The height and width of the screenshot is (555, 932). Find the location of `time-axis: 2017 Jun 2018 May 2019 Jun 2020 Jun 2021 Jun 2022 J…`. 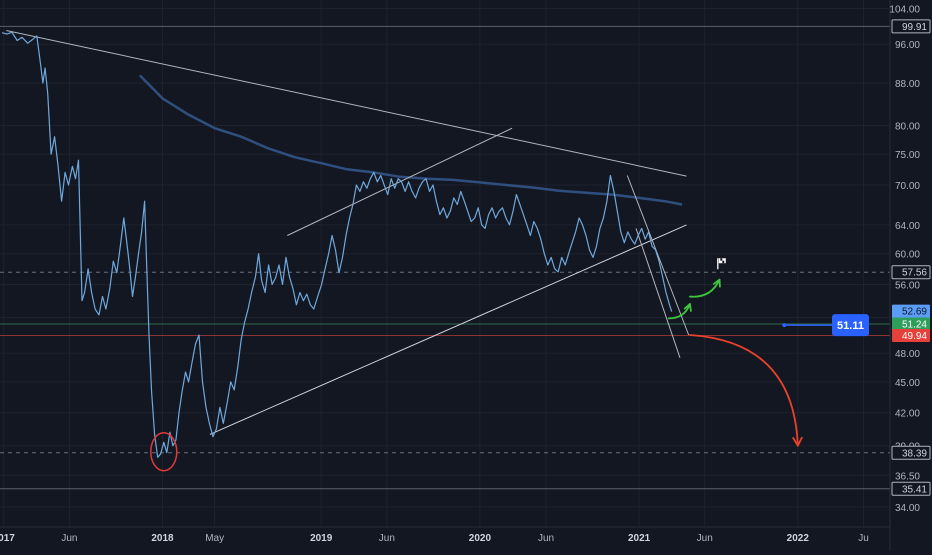

time-axis: 2017 Jun 2018 May 2019 Jun 2020 Jun 2021 Jun 2022 J… is located at coordinates (434, 538).